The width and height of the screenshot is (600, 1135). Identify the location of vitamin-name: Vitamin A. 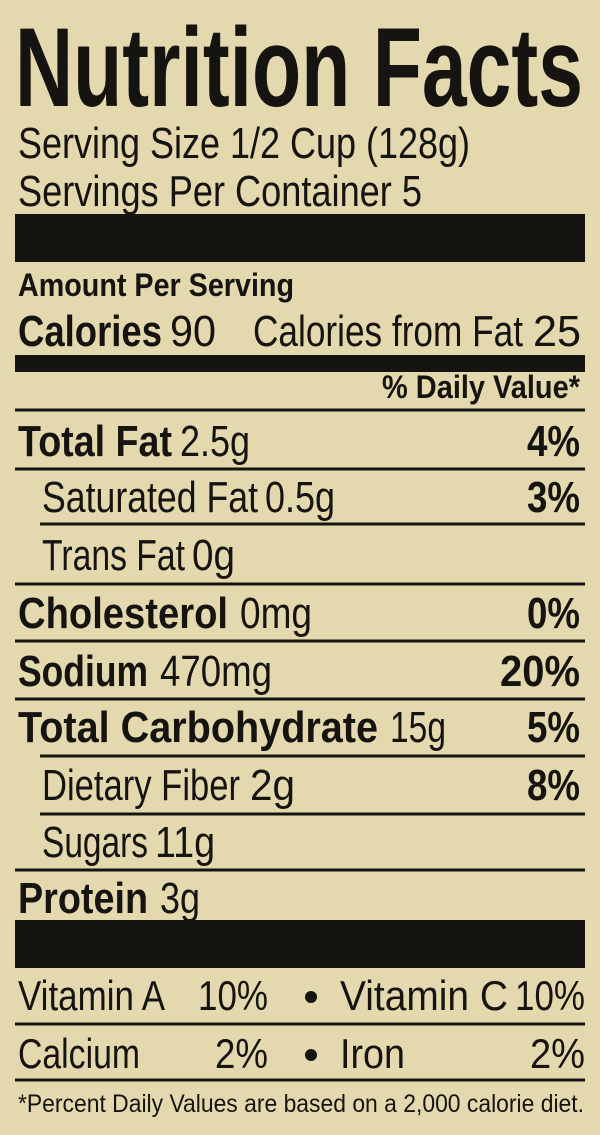
(91, 995).